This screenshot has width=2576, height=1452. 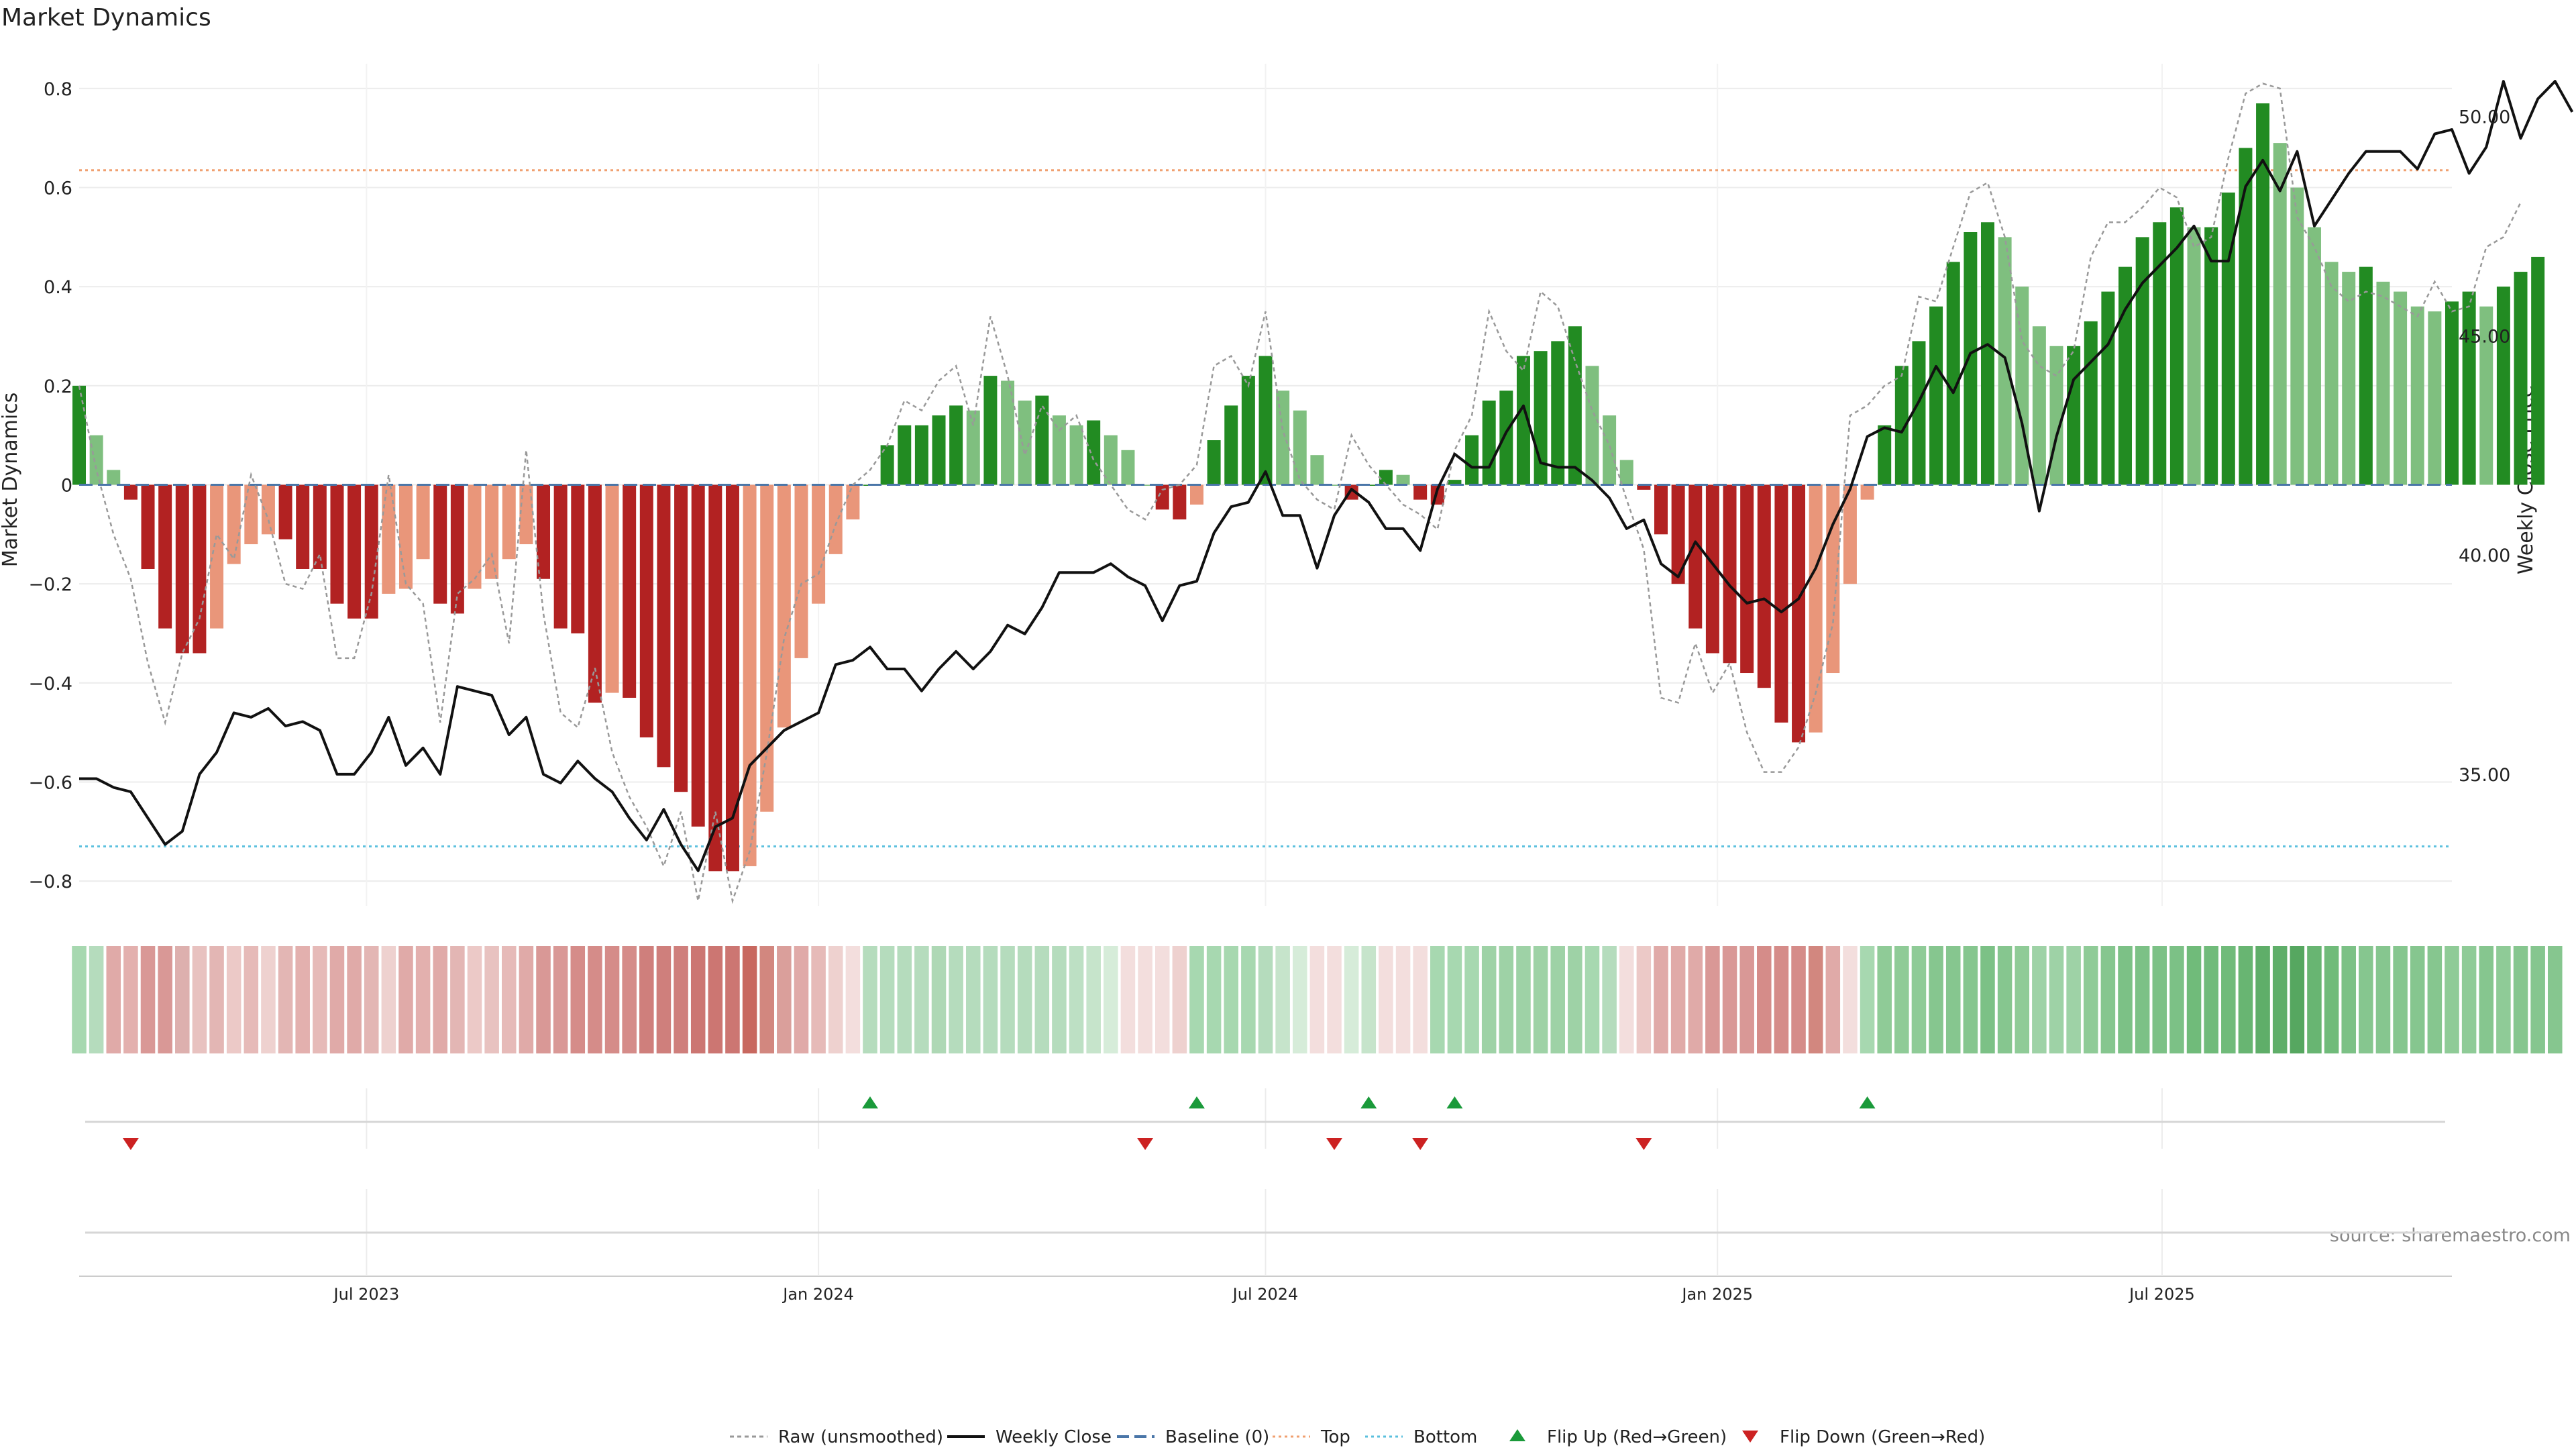 I want to click on y-tick-label: −0.4, so click(x=50, y=684).